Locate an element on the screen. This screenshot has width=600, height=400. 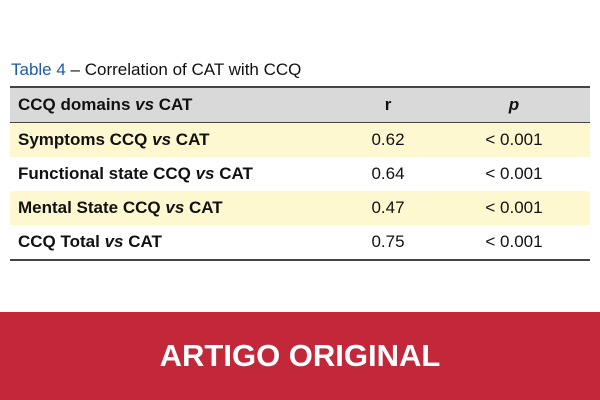
caption-text: – Correlation of CAT with CCQ is located at coordinates (183, 69).